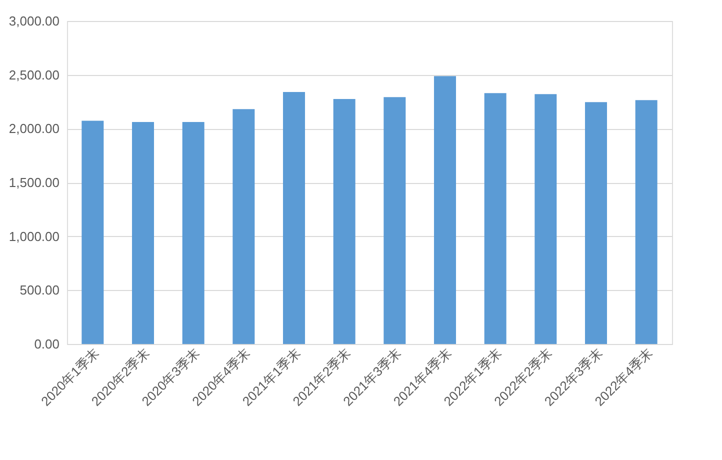  Describe the element at coordinates (47, 344) in the screenshot. I see `y-tick-label: 0.00` at that location.